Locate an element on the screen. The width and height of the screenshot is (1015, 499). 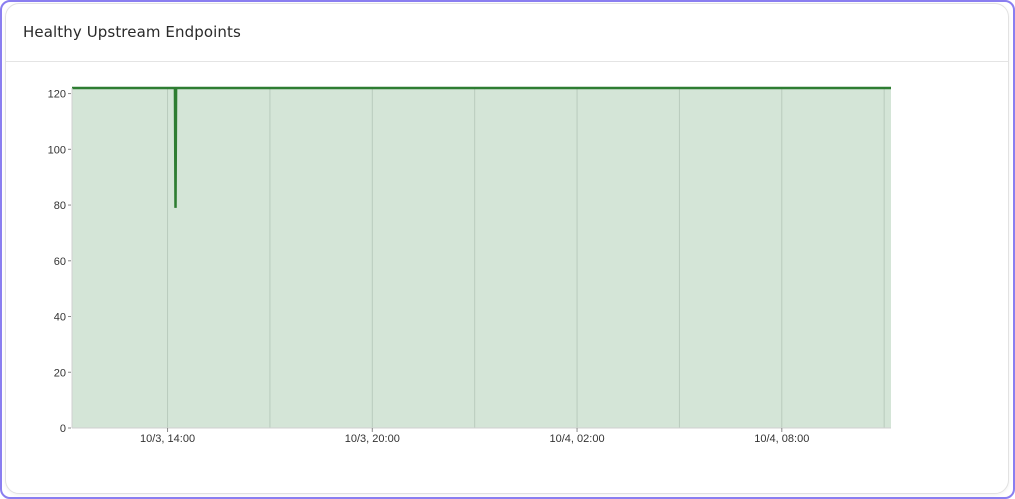
y-tick-label: 0 is located at coordinates (63, 429).